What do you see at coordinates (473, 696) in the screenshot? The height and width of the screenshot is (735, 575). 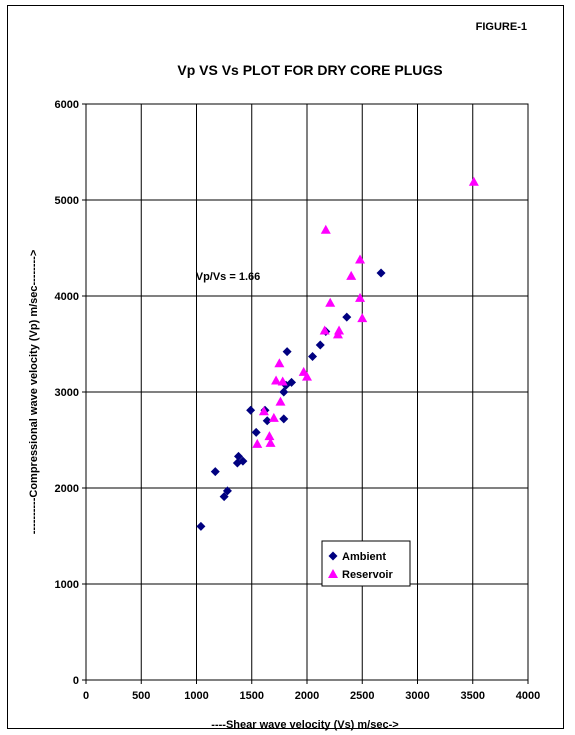 I see `x-tick-label: 3500` at bounding box center [473, 696].